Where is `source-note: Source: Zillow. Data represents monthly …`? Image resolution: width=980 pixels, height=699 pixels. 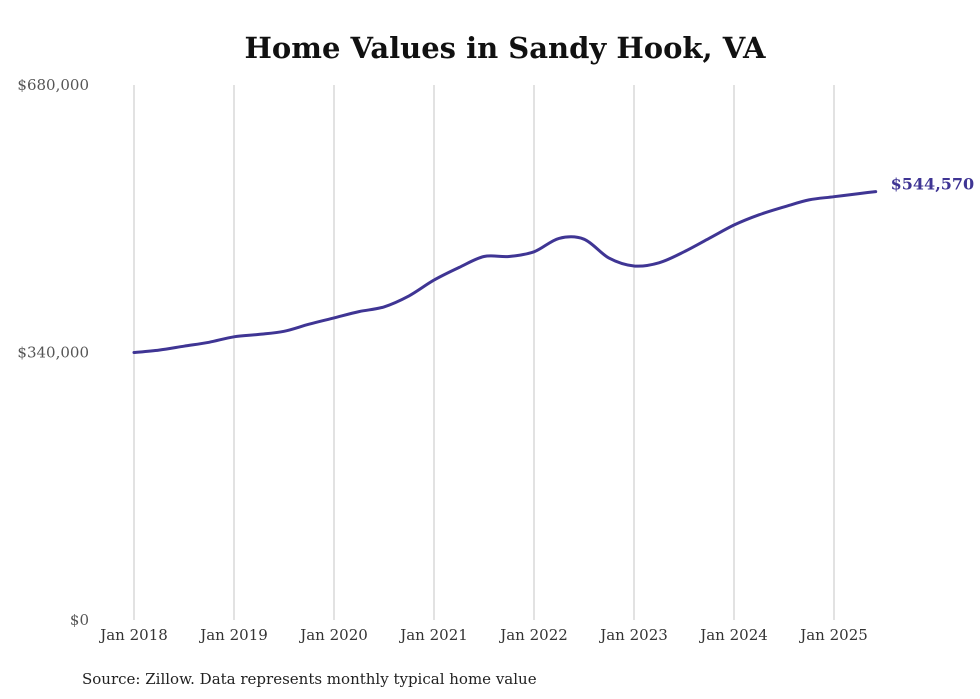
source-note: Source: Zillow. Data represents monthly … is located at coordinates (309, 679).